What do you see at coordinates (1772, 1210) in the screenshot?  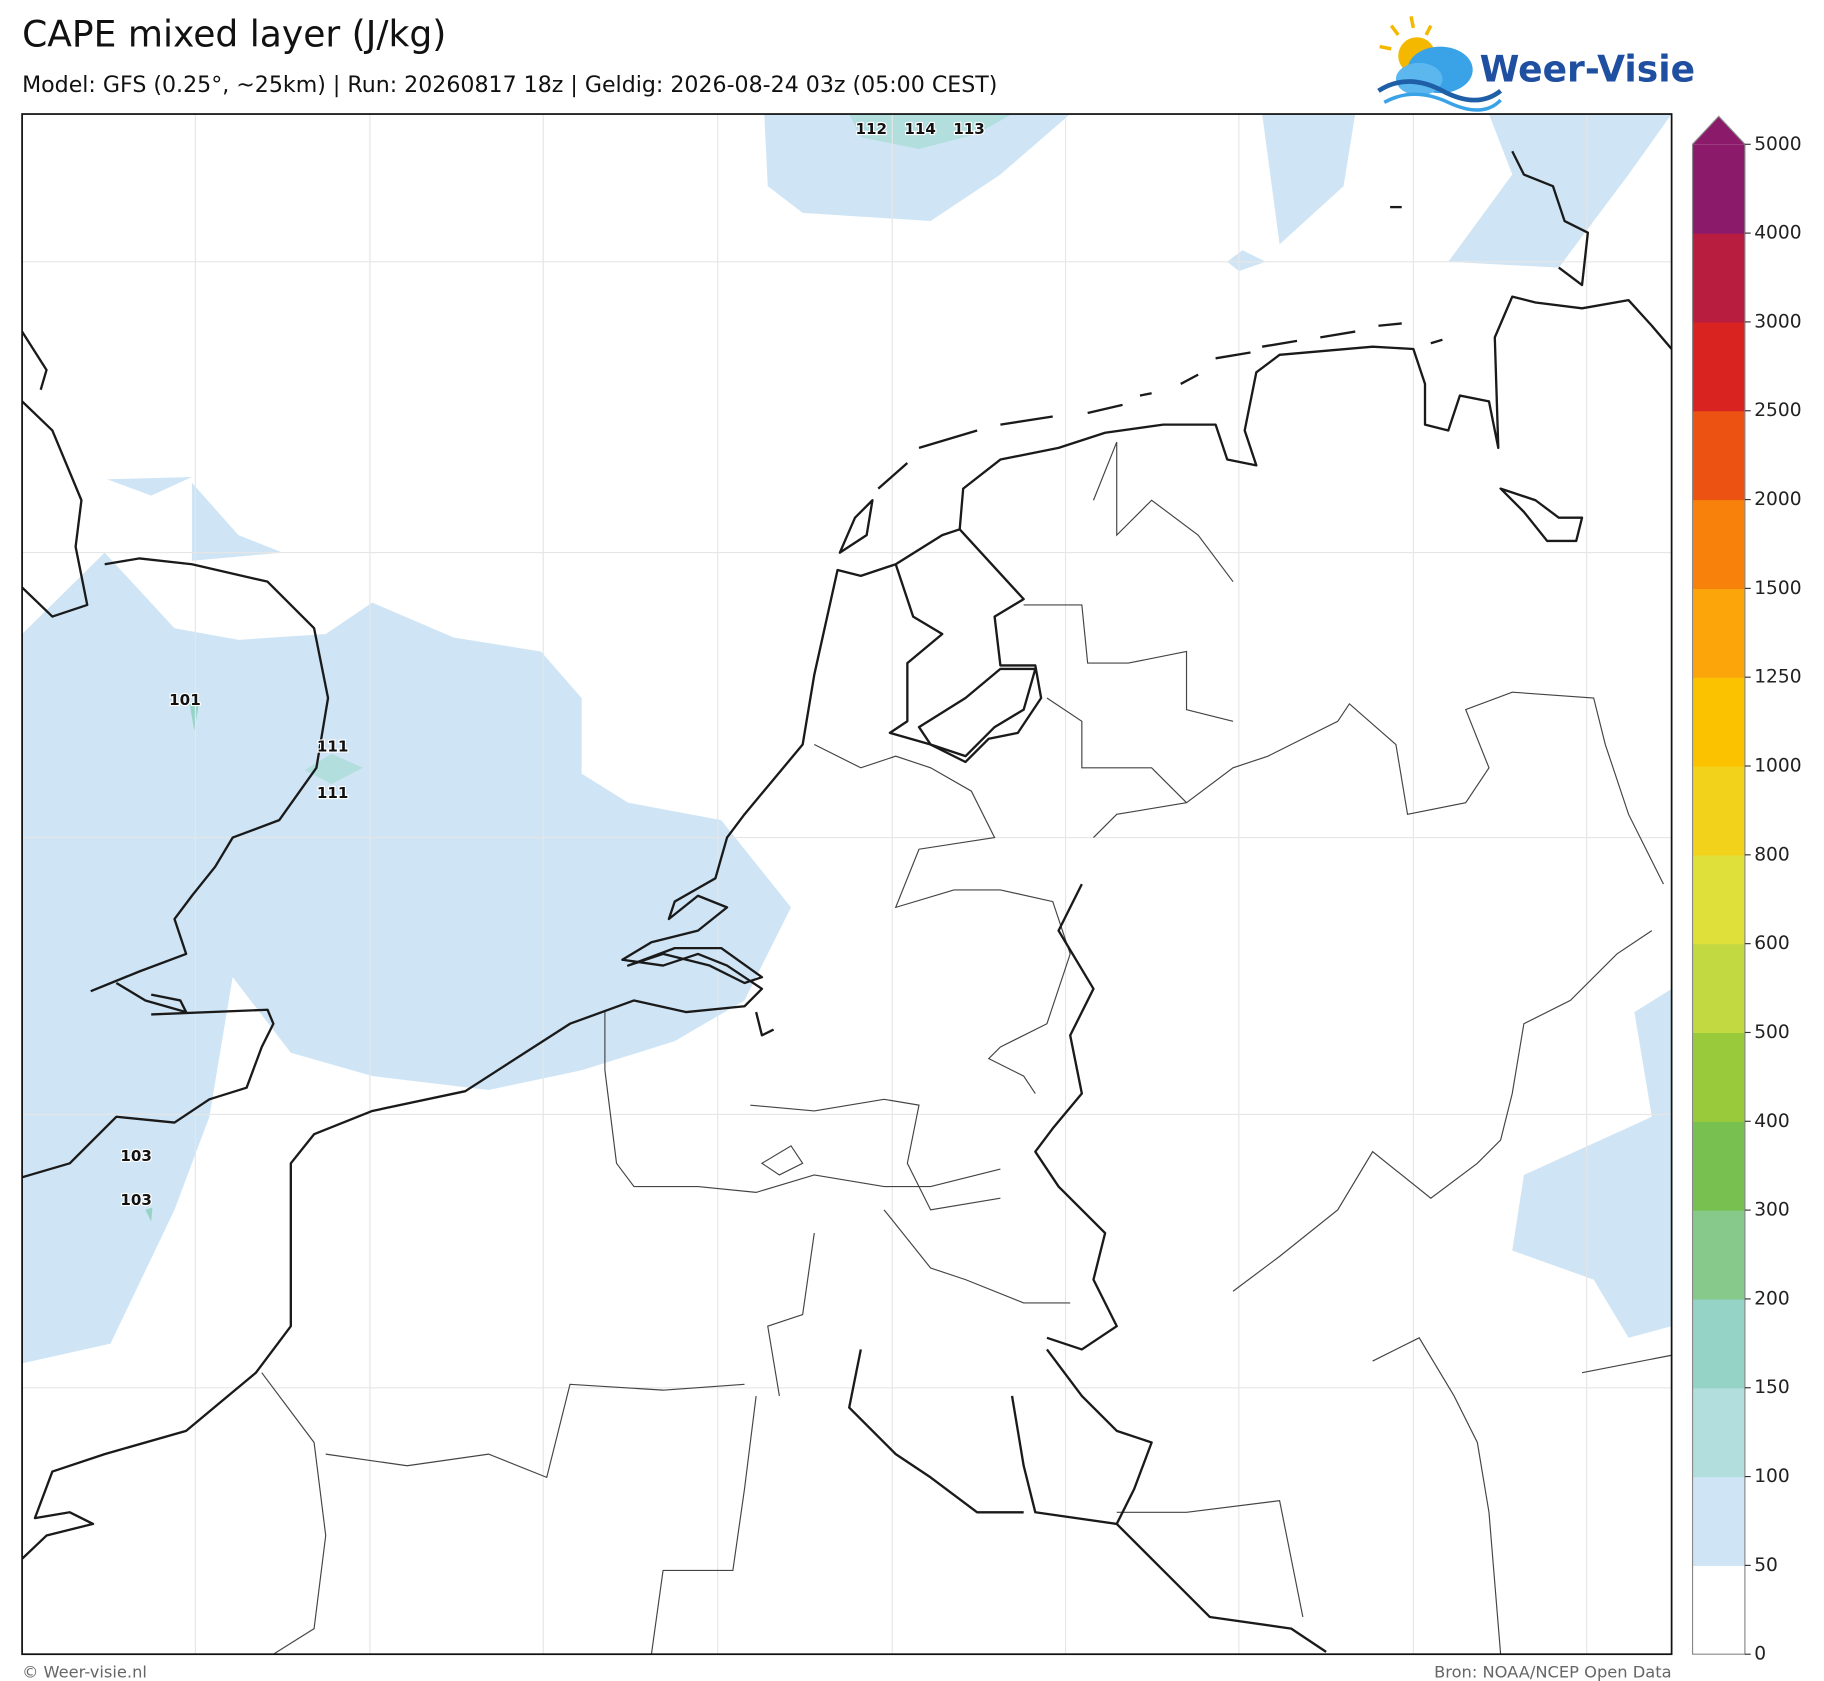 I see `colorbar-tick-label: 300` at bounding box center [1772, 1210].